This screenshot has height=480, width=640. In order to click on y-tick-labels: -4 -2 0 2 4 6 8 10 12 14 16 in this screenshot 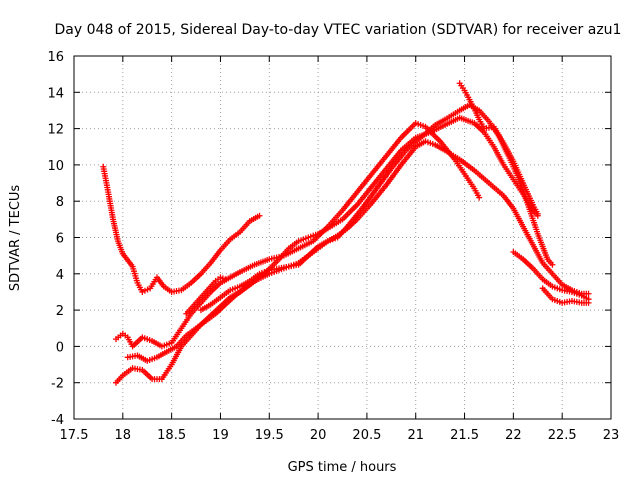, I will do `click(55, 239)`.